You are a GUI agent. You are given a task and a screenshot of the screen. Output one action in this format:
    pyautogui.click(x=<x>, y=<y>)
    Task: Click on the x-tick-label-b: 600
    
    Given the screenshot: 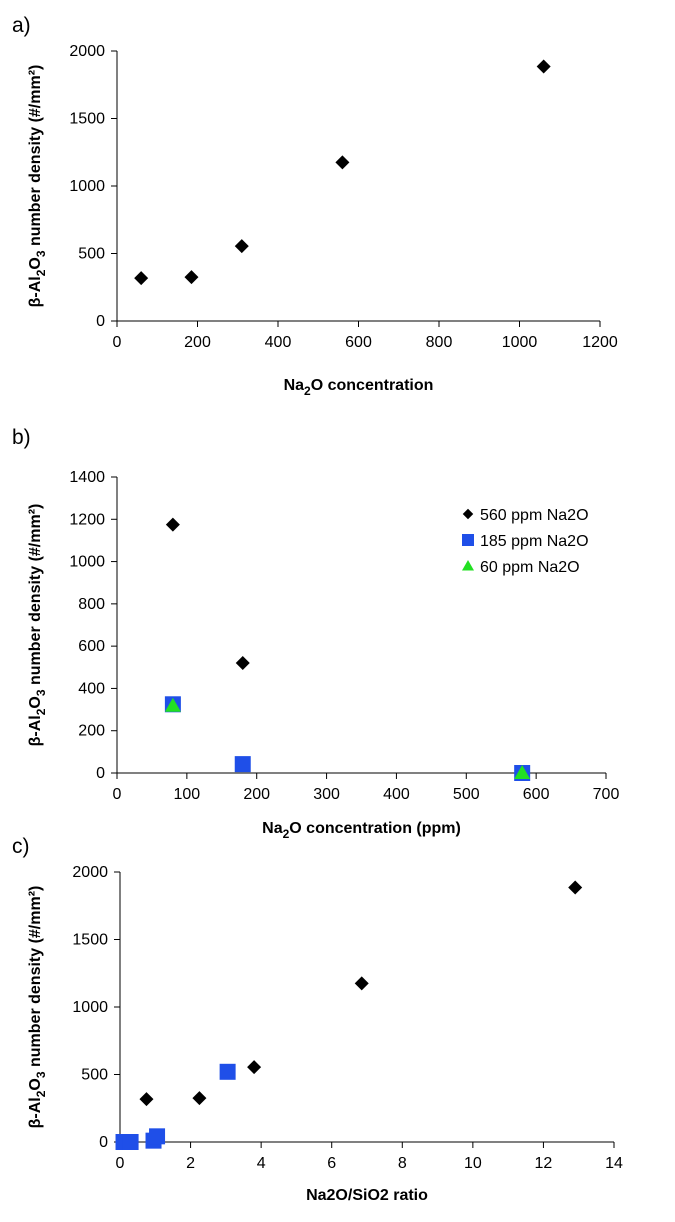 What is the action you would take?
    pyautogui.click(x=536, y=794)
    